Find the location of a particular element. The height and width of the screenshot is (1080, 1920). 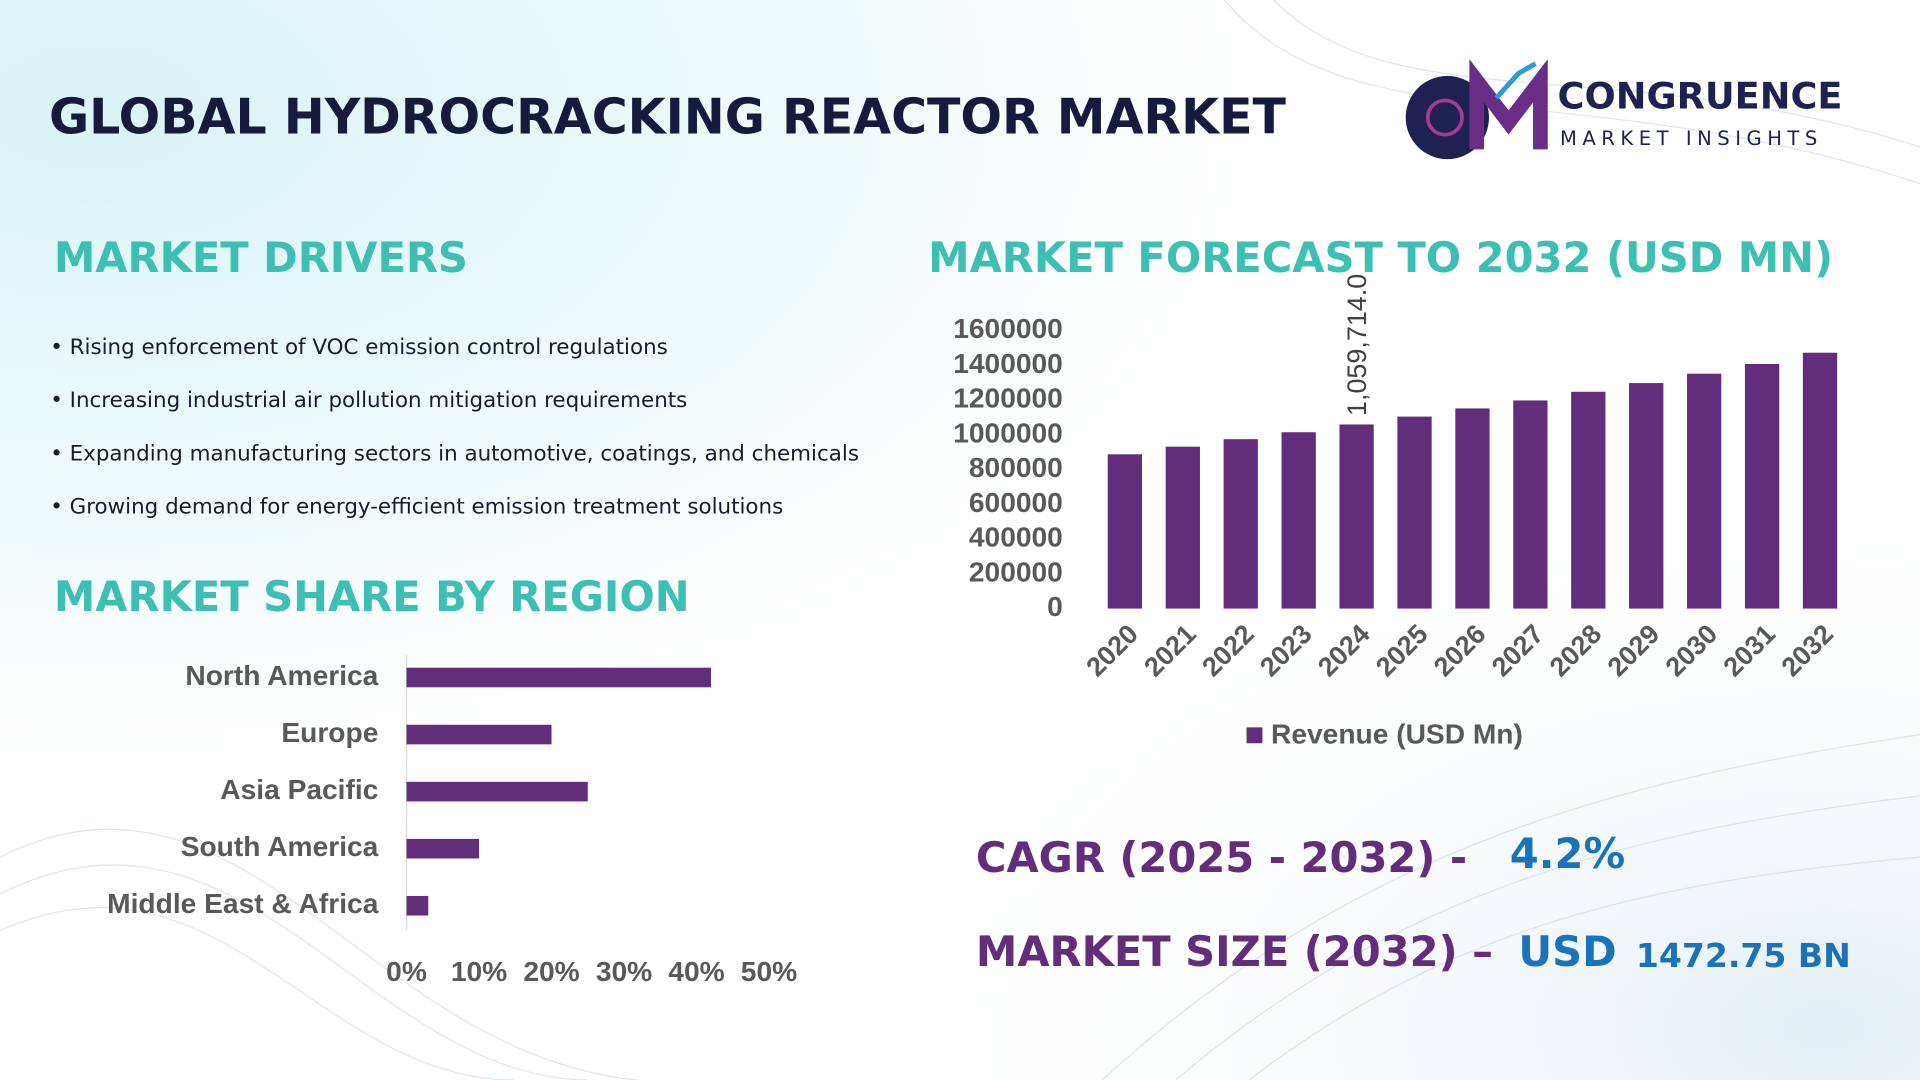

section-title: MARKET DRIVERS is located at coordinates (261, 257).